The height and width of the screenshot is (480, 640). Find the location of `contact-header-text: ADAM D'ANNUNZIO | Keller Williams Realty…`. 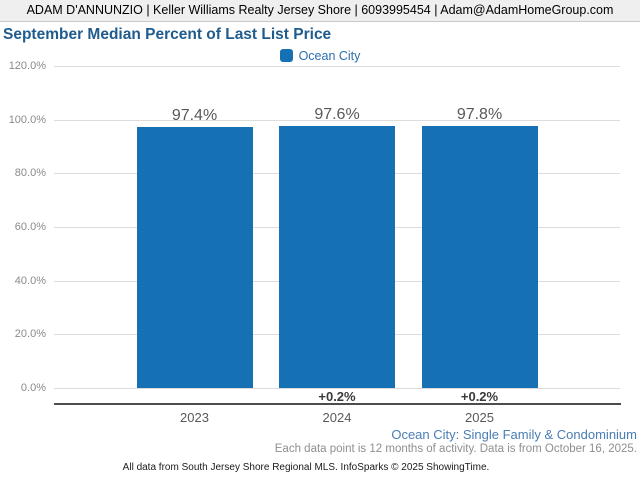

contact-header-text: ADAM D'ANNUNZIO | Keller Williams Realty… is located at coordinates (320, 10).